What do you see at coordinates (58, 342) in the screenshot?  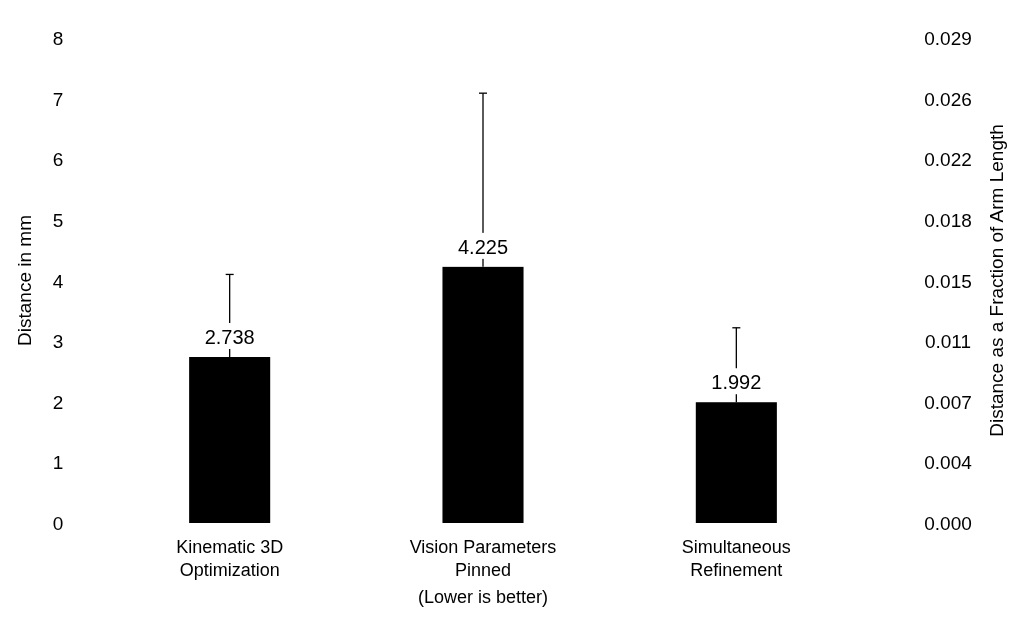 I see `y-tick-label: 3` at bounding box center [58, 342].